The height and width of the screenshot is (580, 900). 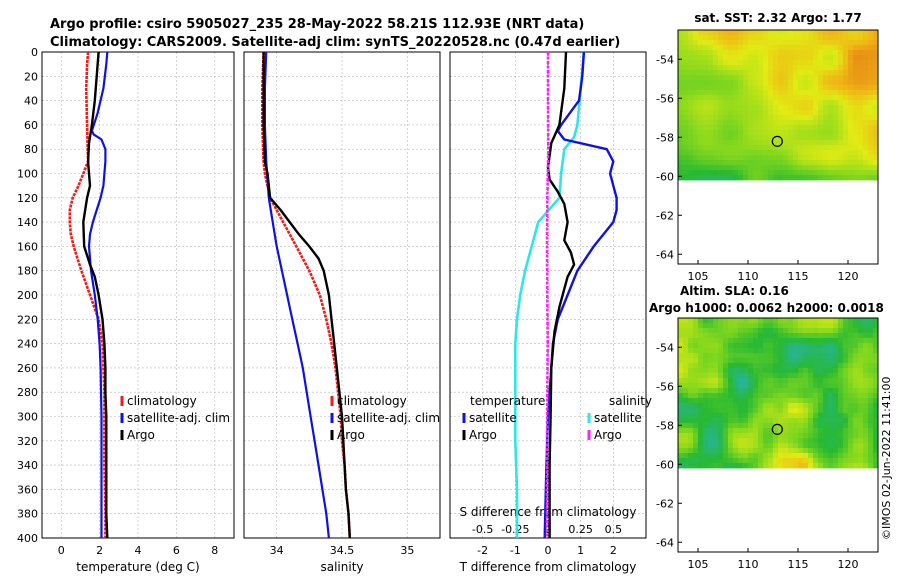 What do you see at coordinates (372, 401) in the screenshot?
I see `legend-label: climatology` at bounding box center [372, 401].